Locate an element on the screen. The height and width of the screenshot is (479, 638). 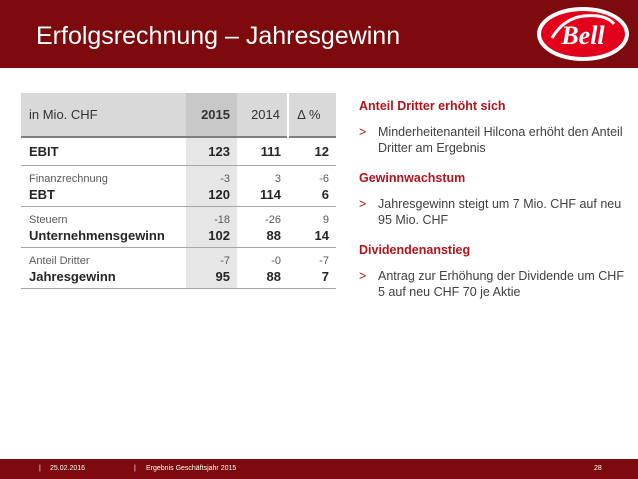
value-2015: 120 is located at coordinates (219, 194).